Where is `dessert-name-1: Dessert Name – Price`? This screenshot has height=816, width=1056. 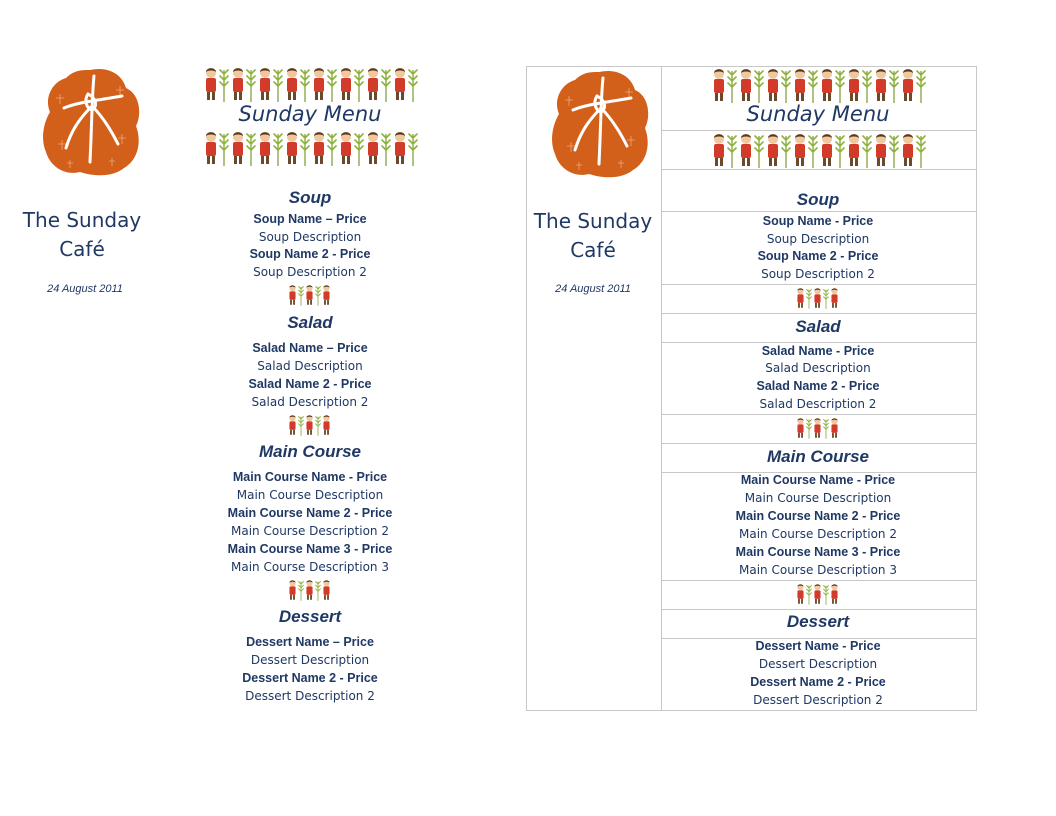 dessert-name-1: Dessert Name – Price is located at coordinates (310, 642).